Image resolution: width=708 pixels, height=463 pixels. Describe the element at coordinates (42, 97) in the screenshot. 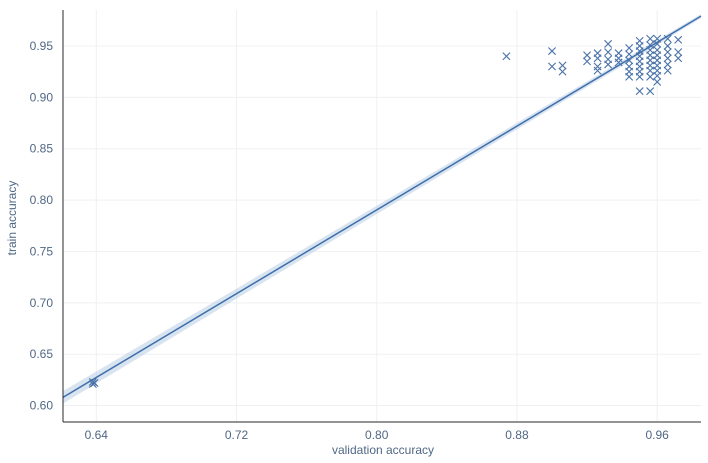

I see `y-tick-label: 0.90` at that location.